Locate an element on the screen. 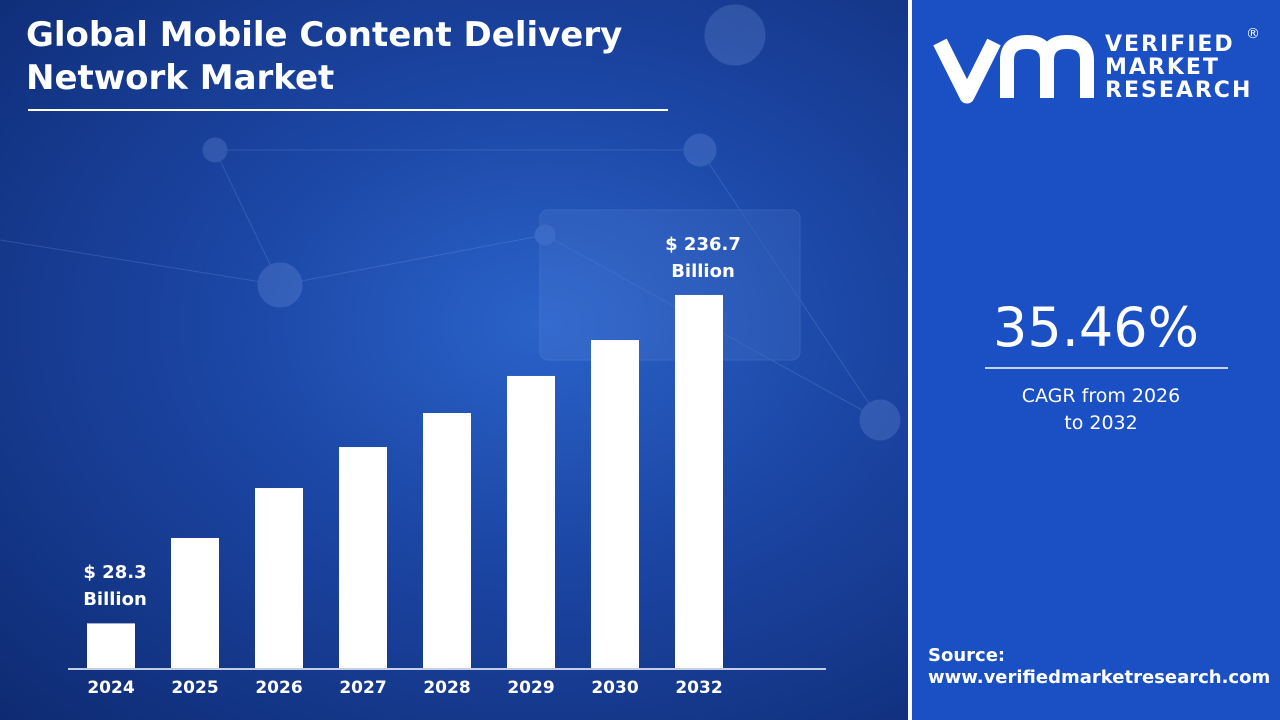  source-label: Source: is located at coordinates (967, 655).